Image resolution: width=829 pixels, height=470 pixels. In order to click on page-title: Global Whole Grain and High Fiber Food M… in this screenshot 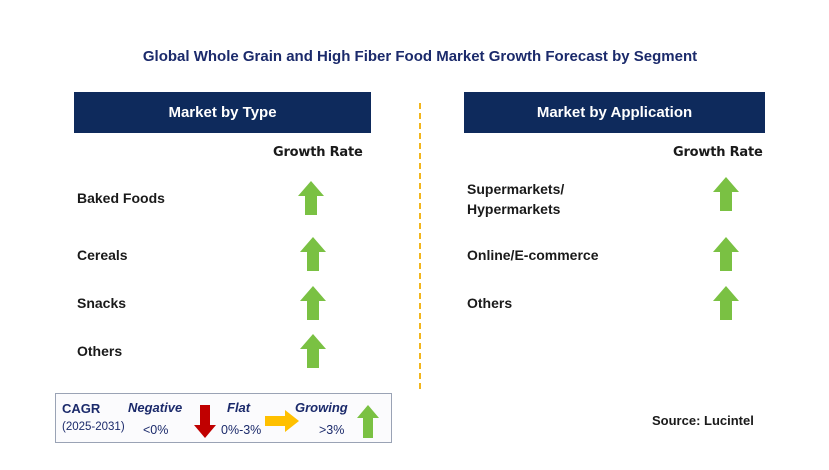, I will do `click(420, 56)`.